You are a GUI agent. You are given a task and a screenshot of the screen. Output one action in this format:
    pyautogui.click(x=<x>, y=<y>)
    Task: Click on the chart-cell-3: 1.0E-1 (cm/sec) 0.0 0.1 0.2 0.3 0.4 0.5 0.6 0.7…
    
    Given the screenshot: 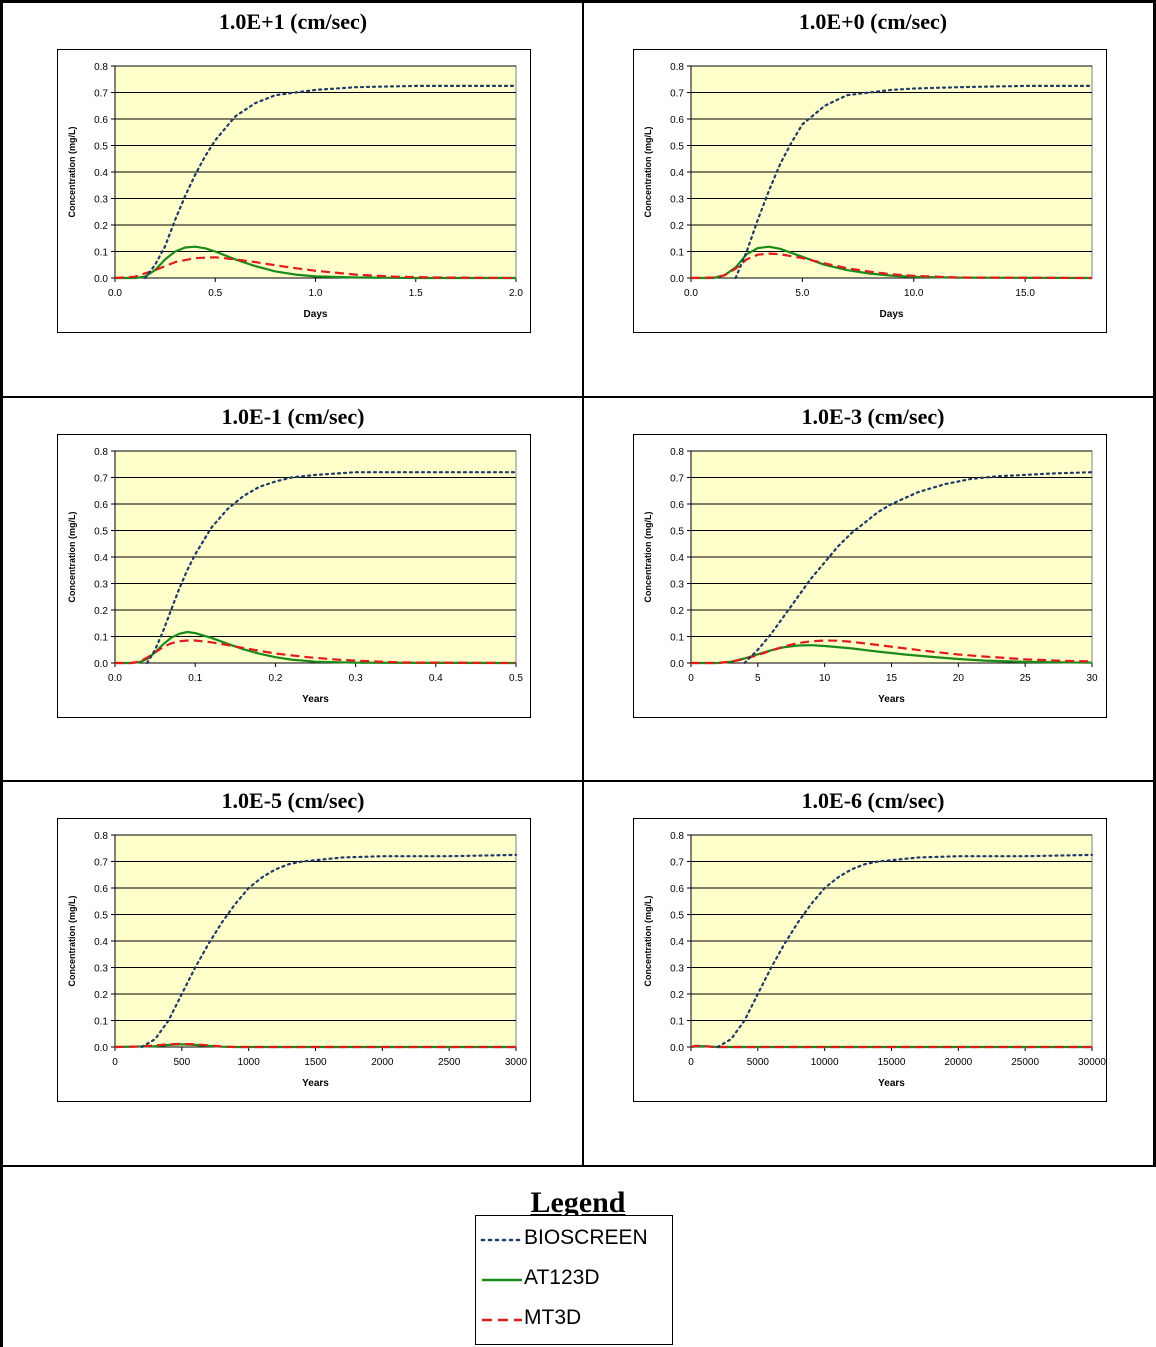 What is the action you would take?
    pyautogui.click(x=293, y=589)
    